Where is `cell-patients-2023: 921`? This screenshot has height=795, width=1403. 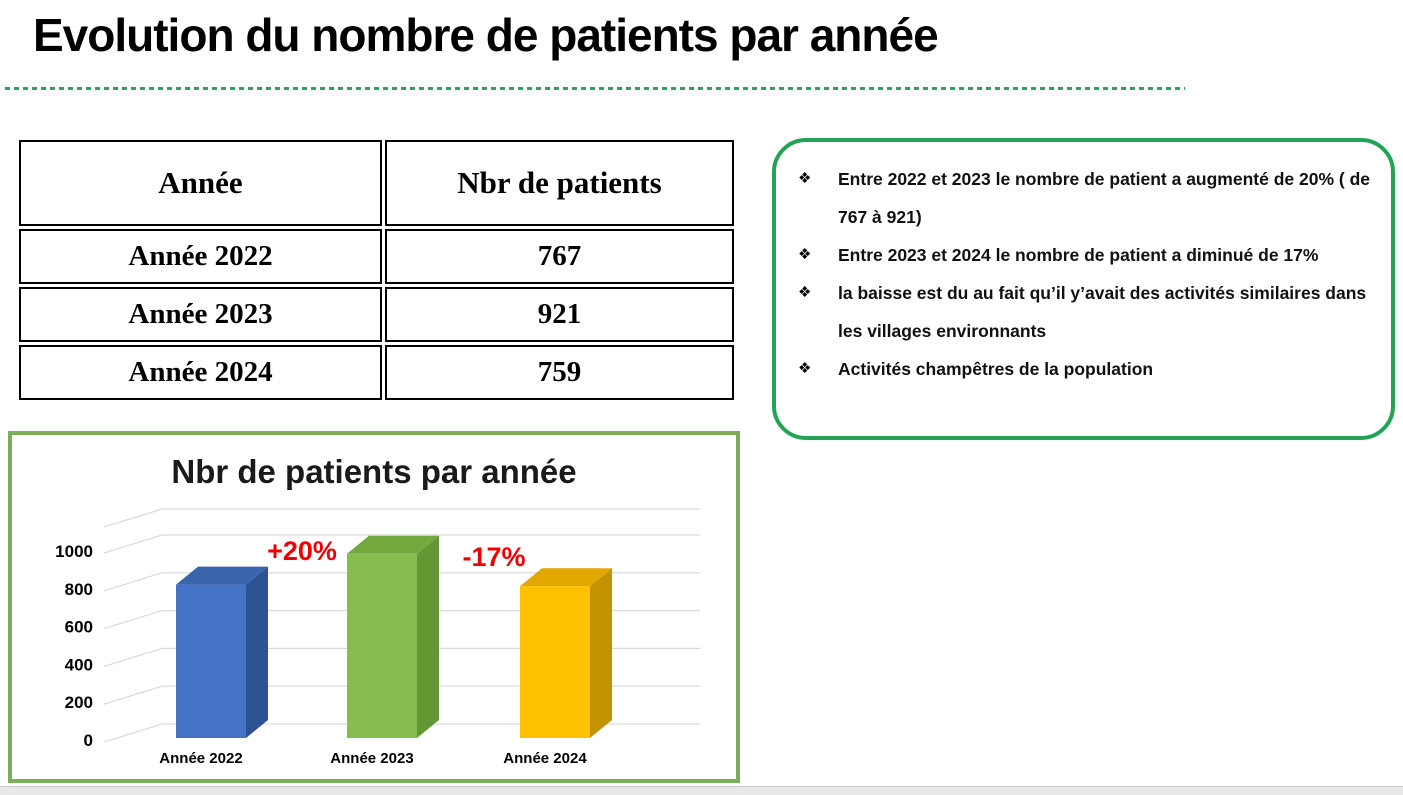 cell-patients-2023: 921 is located at coordinates (559, 314).